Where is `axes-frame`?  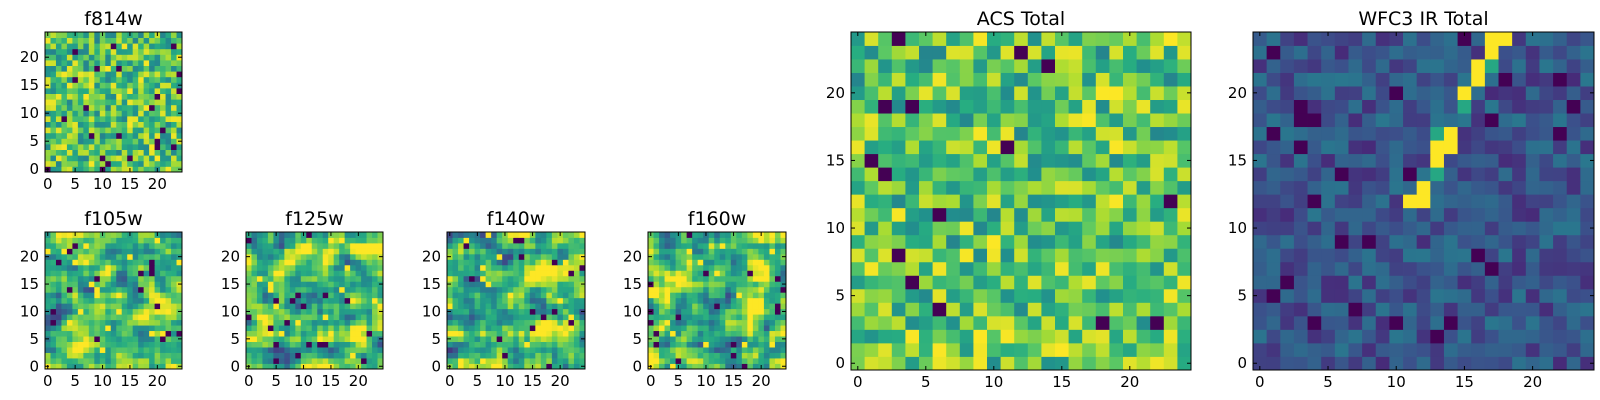
axes-frame is located at coordinates (516, 300).